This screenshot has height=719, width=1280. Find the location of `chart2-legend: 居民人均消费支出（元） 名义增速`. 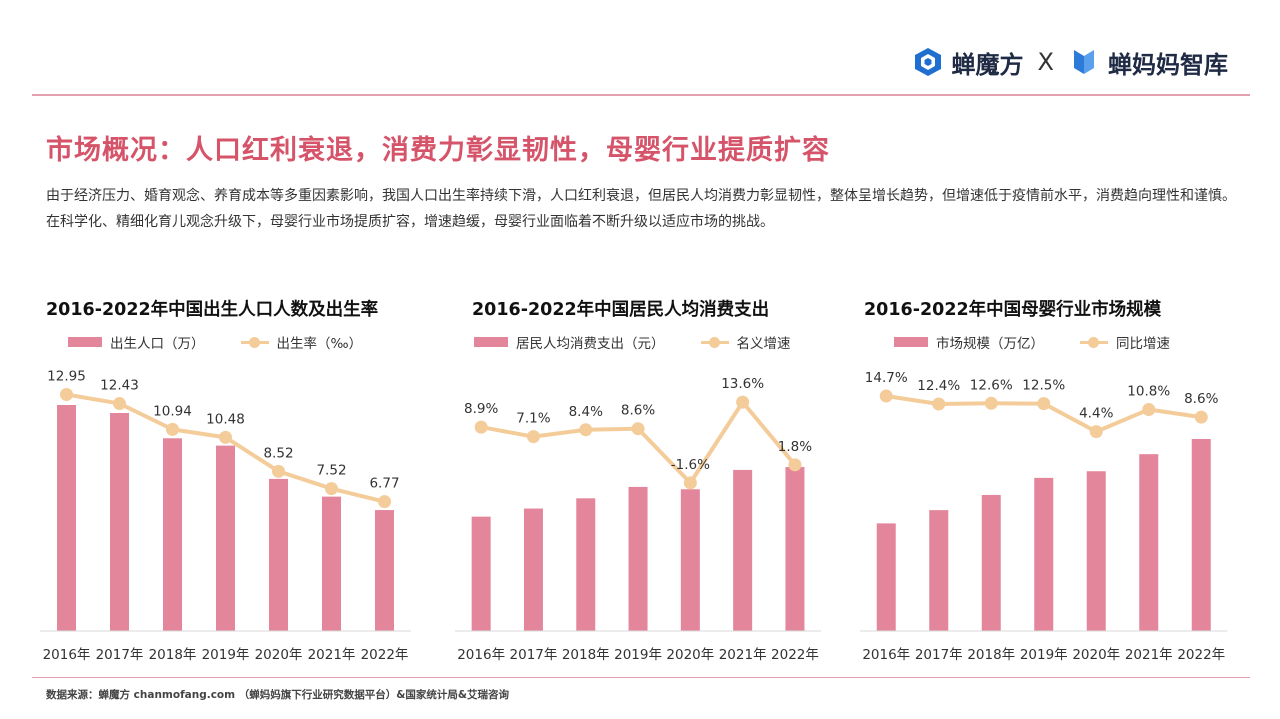

chart2-legend: 居民人均消费支出（元） 名义增速 is located at coordinates (632, 342).